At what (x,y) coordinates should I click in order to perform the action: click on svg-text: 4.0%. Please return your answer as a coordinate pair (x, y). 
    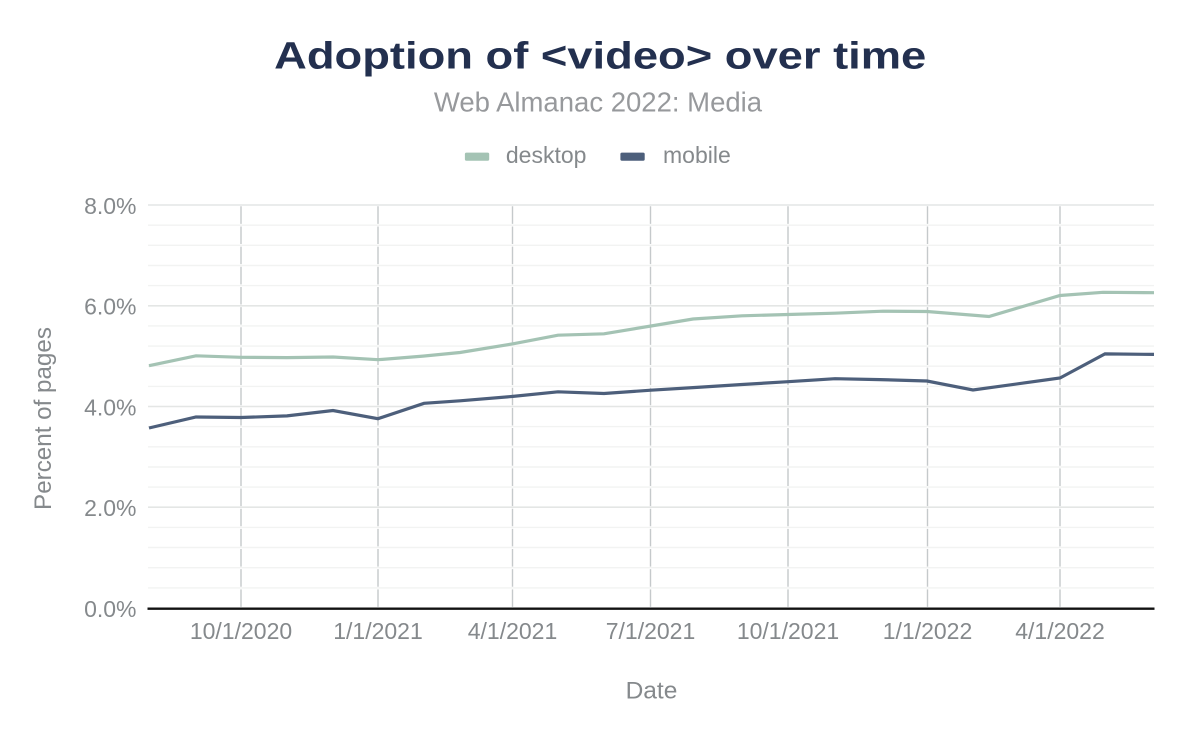
    Looking at the image, I should click on (110, 407).